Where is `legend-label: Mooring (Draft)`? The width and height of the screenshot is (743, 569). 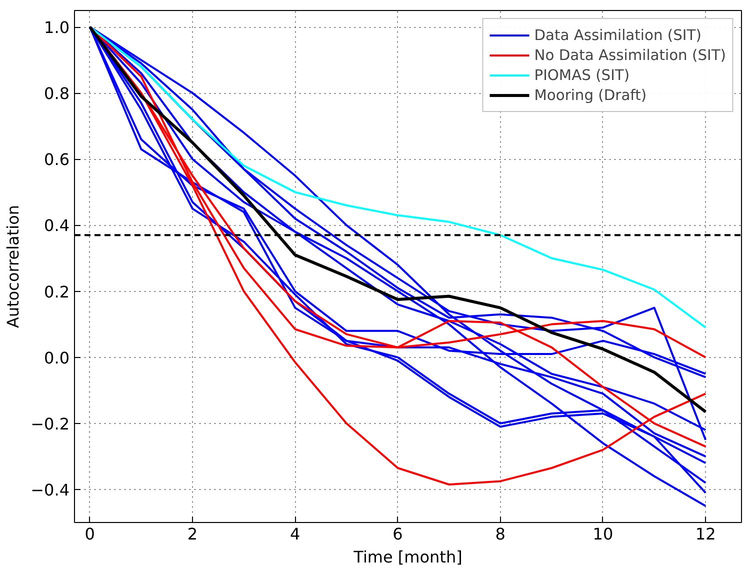
legend-label: Mooring (Draft) is located at coordinates (590, 95).